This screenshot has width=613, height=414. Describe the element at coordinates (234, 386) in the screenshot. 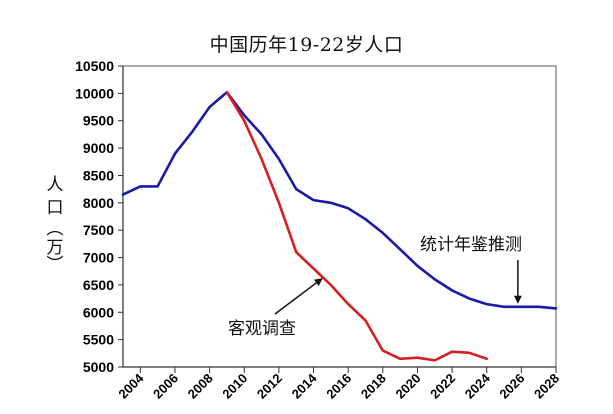

I see `x-tick-label: 2010` at that location.